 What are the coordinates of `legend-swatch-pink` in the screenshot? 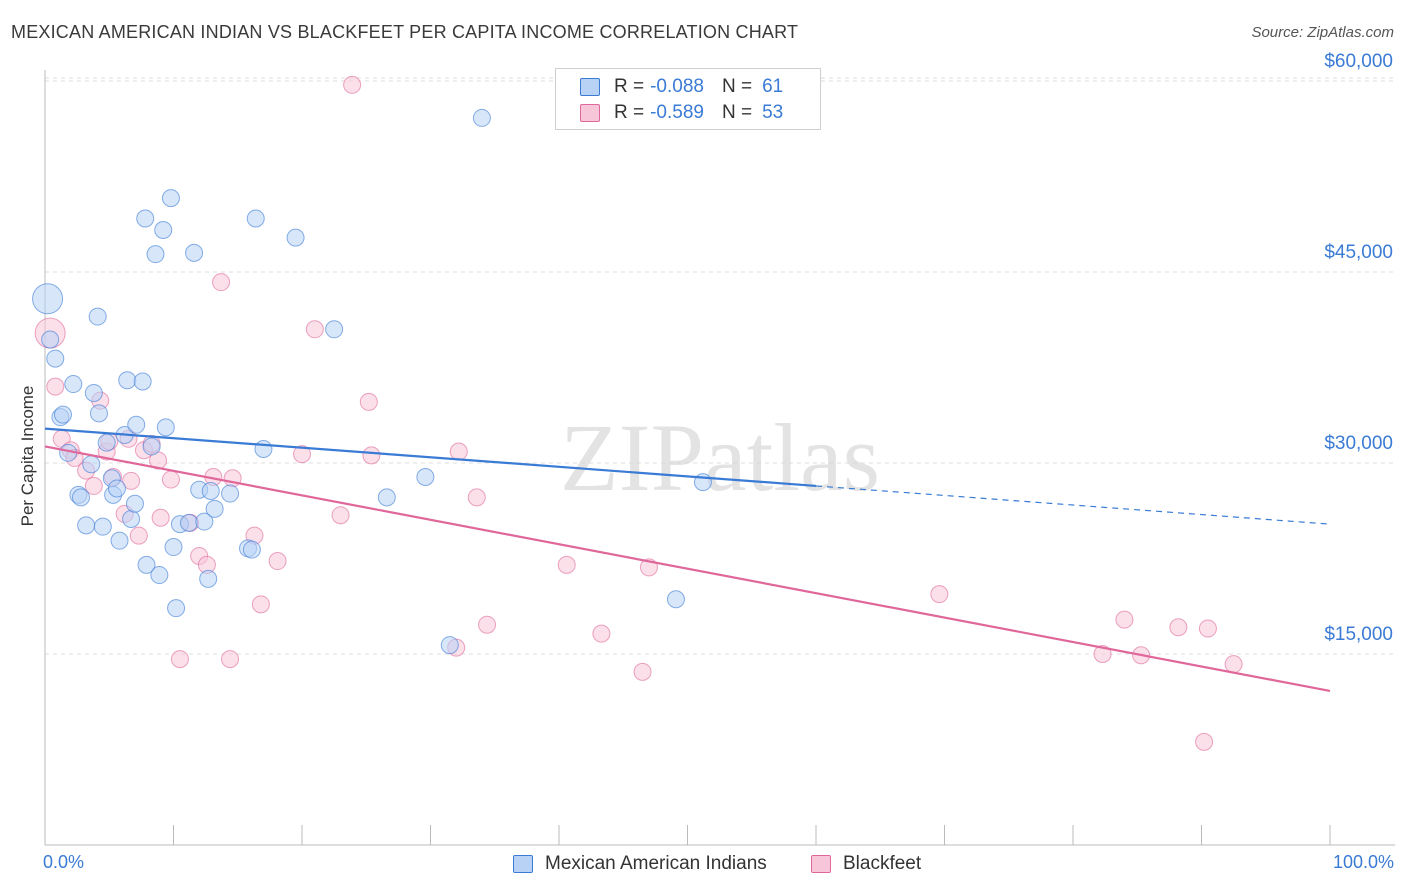 It's located at (821, 864).